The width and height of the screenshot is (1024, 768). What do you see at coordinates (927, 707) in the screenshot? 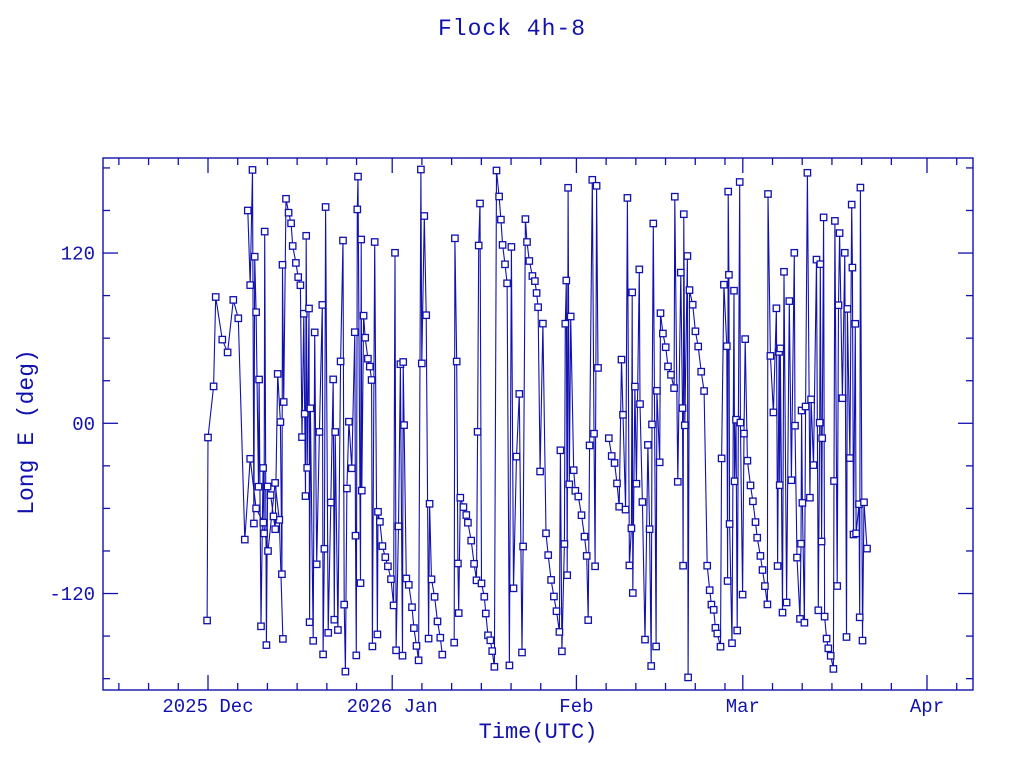
I see `x-tick-label: Apr` at bounding box center [927, 707].